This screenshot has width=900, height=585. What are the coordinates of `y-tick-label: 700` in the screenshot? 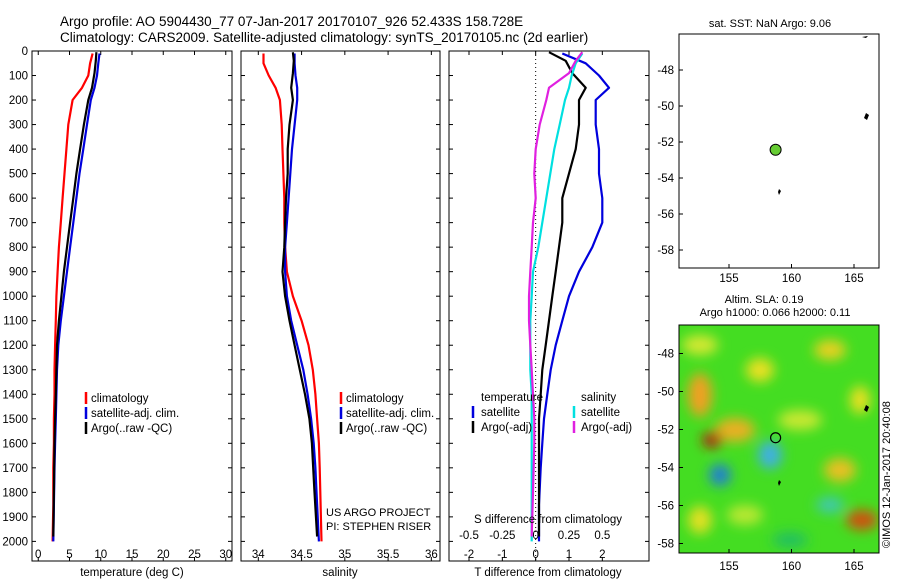 It's located at (18, 224).